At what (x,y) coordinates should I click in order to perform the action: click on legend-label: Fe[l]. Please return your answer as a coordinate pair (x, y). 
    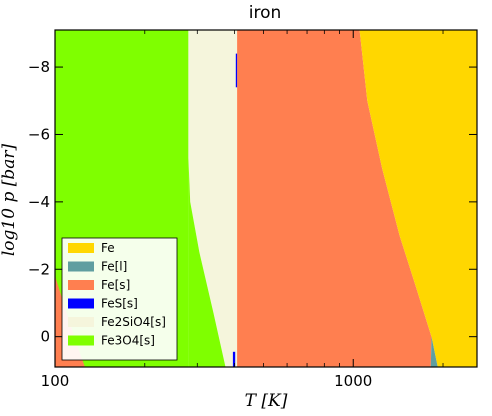
    Looking at the image, I should click on (114, 267).